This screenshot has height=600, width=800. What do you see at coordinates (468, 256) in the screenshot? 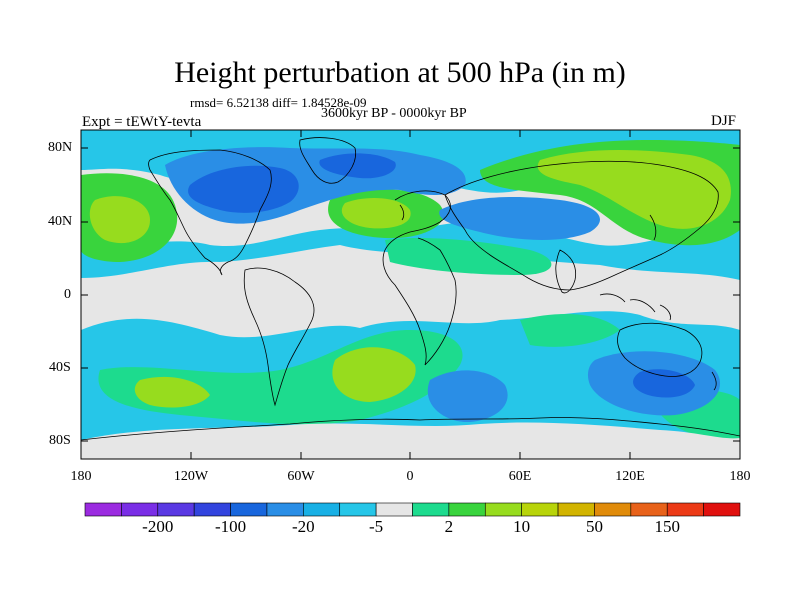
I see `contour-tropical-green` at bounding box center [468, 256].